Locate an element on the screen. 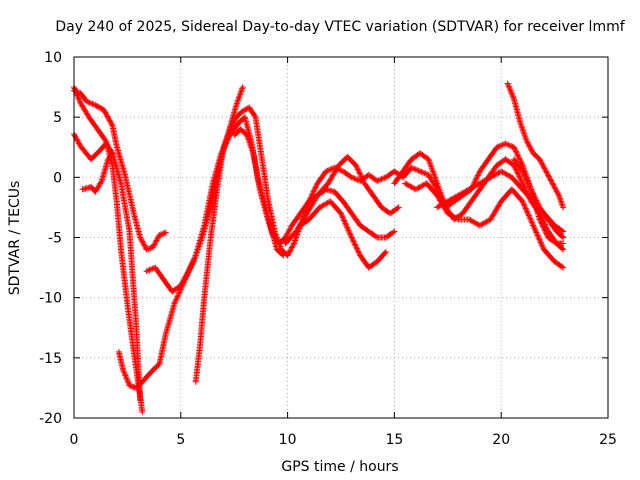 This screenshot has height=480, width=640. y-tick-label: -10 is located at coordinates (50, 299).